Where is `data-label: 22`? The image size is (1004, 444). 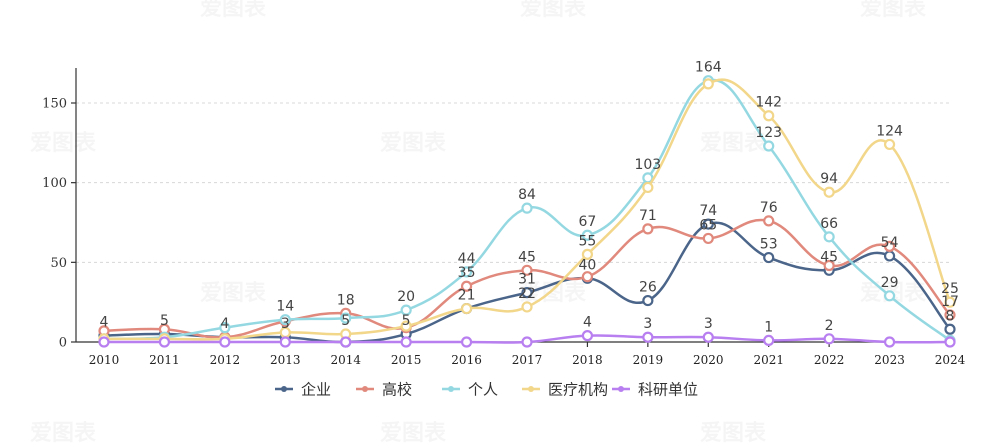
data-label: 22 is located at coordinates (527, 294).